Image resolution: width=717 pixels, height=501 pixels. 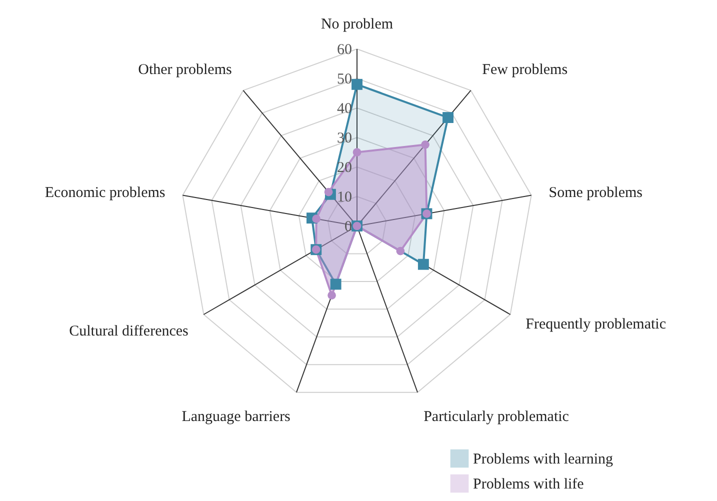 What do you see at coordinates (185, 70) in the screenshot?
I see `spoke-label: Other problems` at bounding box center [185, 70].